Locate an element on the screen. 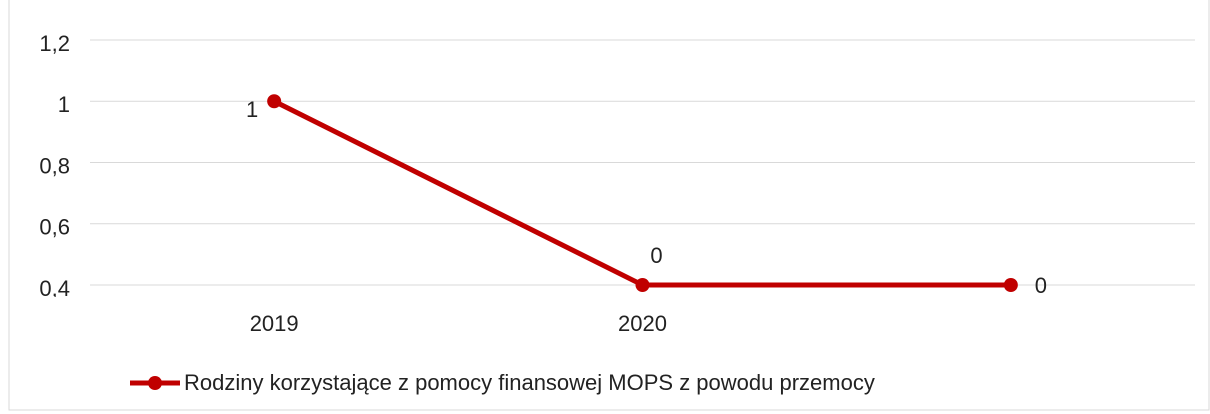 The image size is (1210, 414). y-tick-label: 1 is located at coordinates (64, 104).